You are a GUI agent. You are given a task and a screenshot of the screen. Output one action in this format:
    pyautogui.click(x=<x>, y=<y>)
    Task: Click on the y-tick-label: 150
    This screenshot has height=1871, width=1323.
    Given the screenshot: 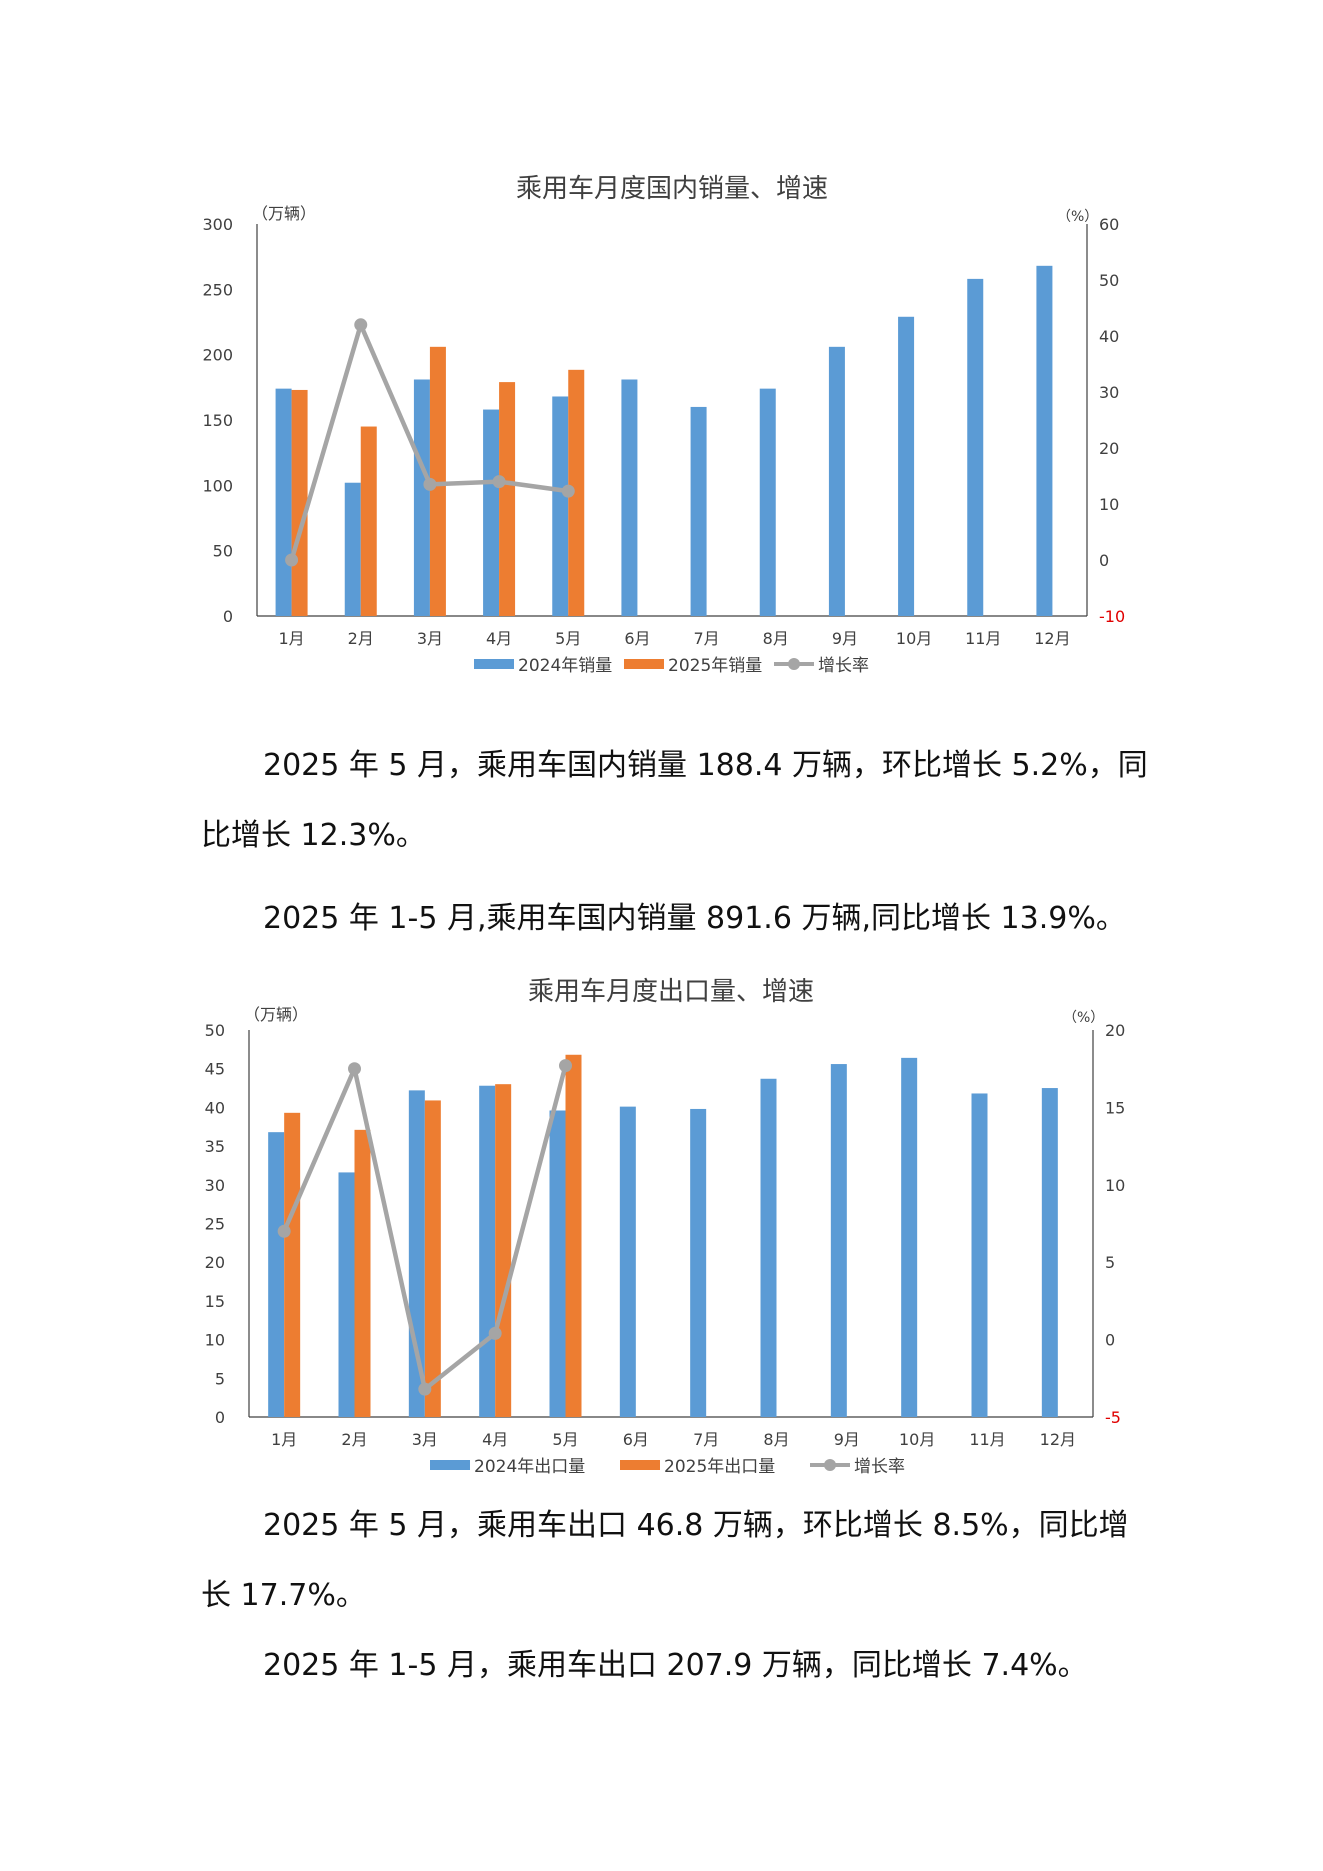 What is the action you would take?
    pyautogui.click(x=217, y=420)
    